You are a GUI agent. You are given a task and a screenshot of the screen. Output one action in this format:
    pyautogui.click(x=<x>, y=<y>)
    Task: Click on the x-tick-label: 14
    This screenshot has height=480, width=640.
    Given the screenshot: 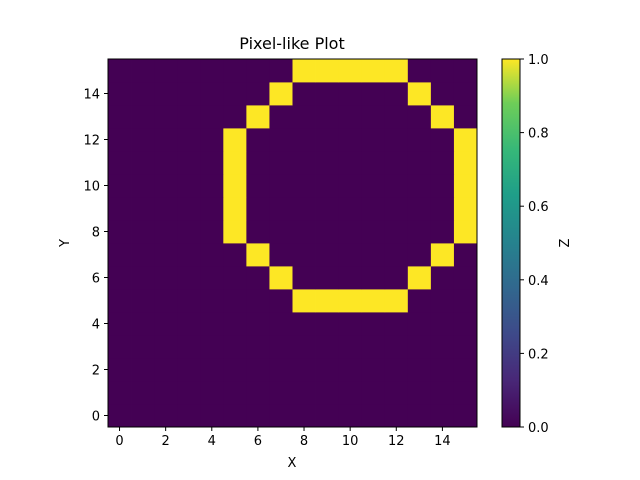 What is the action you would take?
    pyautogui.click(x=442, y=441)
    